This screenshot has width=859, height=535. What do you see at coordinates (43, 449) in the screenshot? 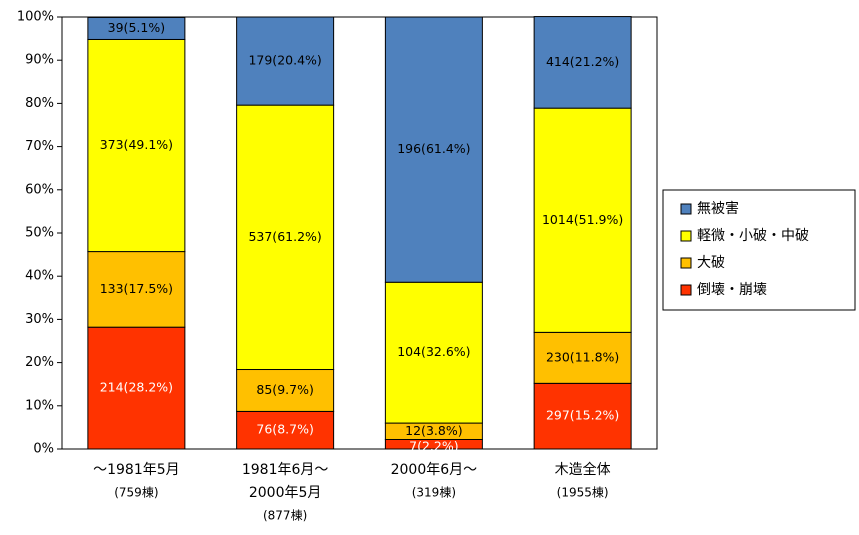
I see `y-tick-label: 0%` at bounding box center [43, 449].